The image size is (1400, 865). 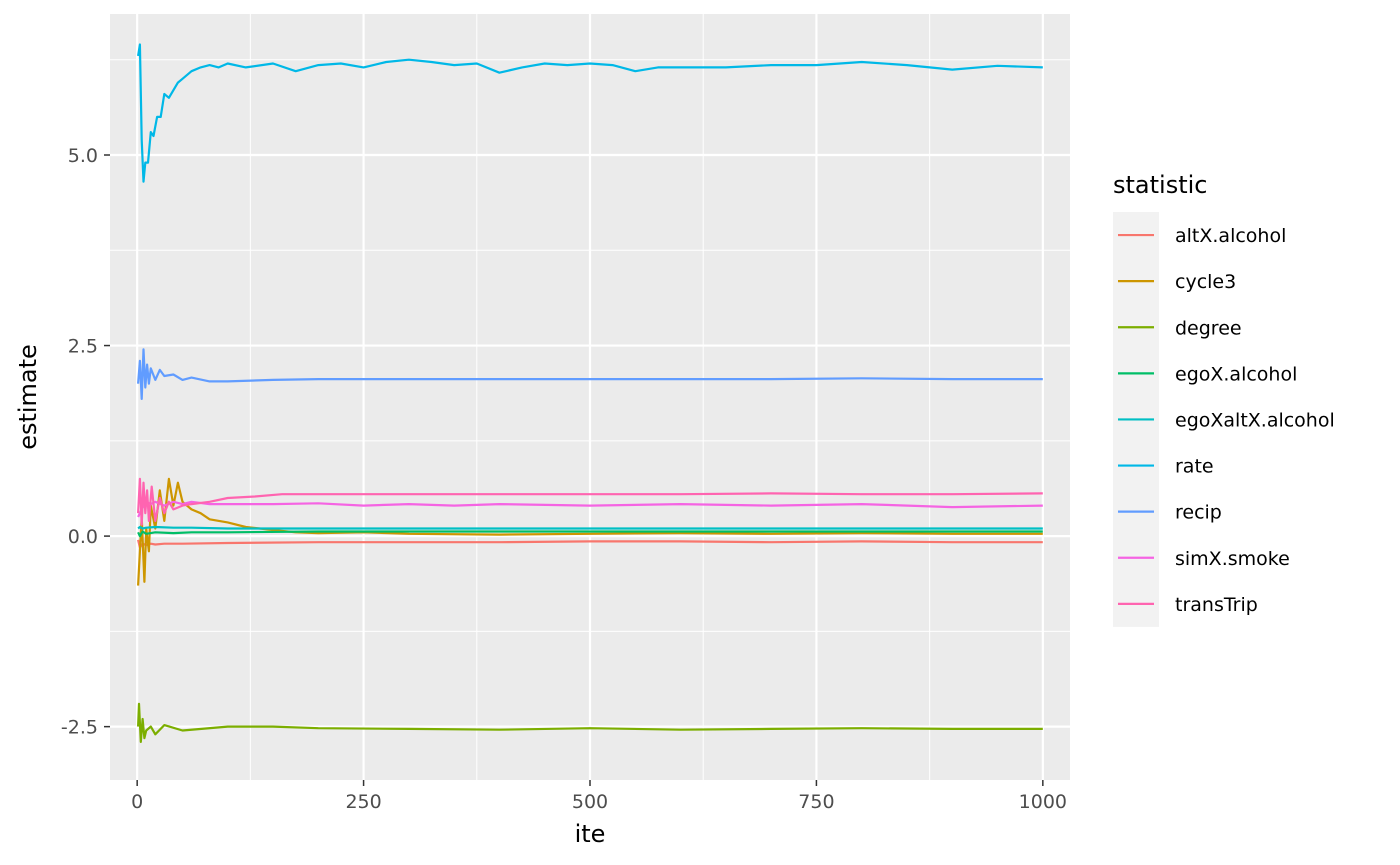 What do you see at coordinates (1043, 802) in the screenshot?
I see `x-tick-label: 1000` at bounding box center [1043, 802].